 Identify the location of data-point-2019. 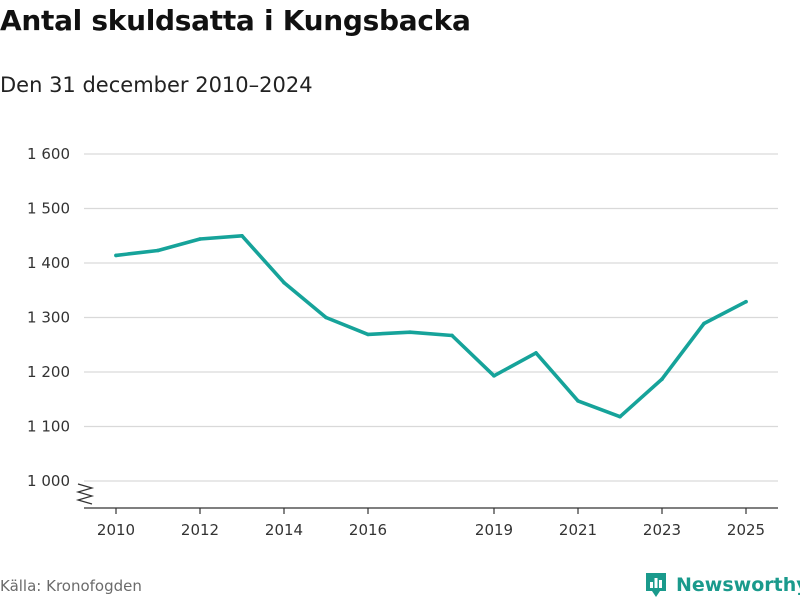
(494, 376).